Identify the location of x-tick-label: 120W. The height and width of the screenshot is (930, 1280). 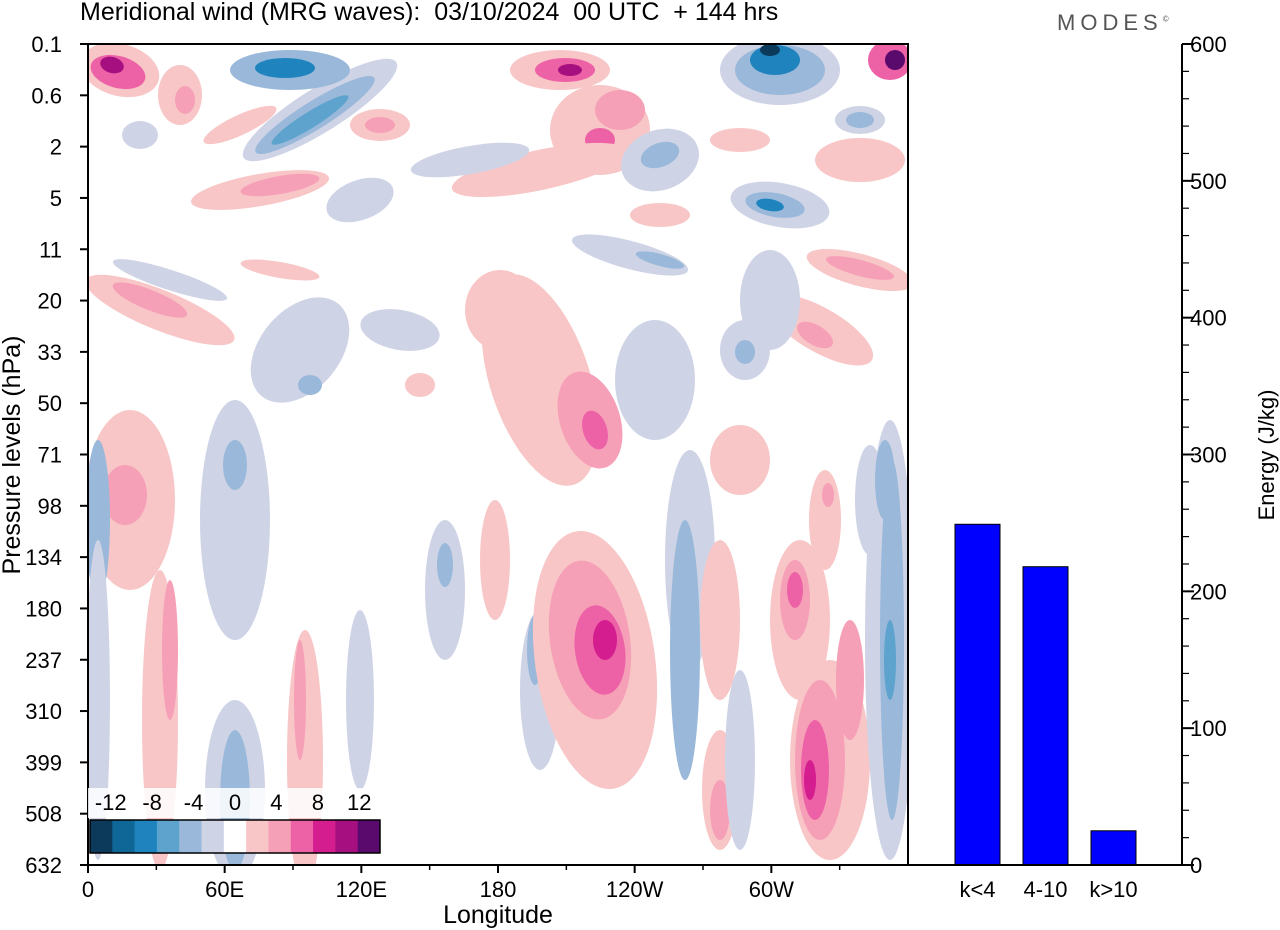
(635, 889).